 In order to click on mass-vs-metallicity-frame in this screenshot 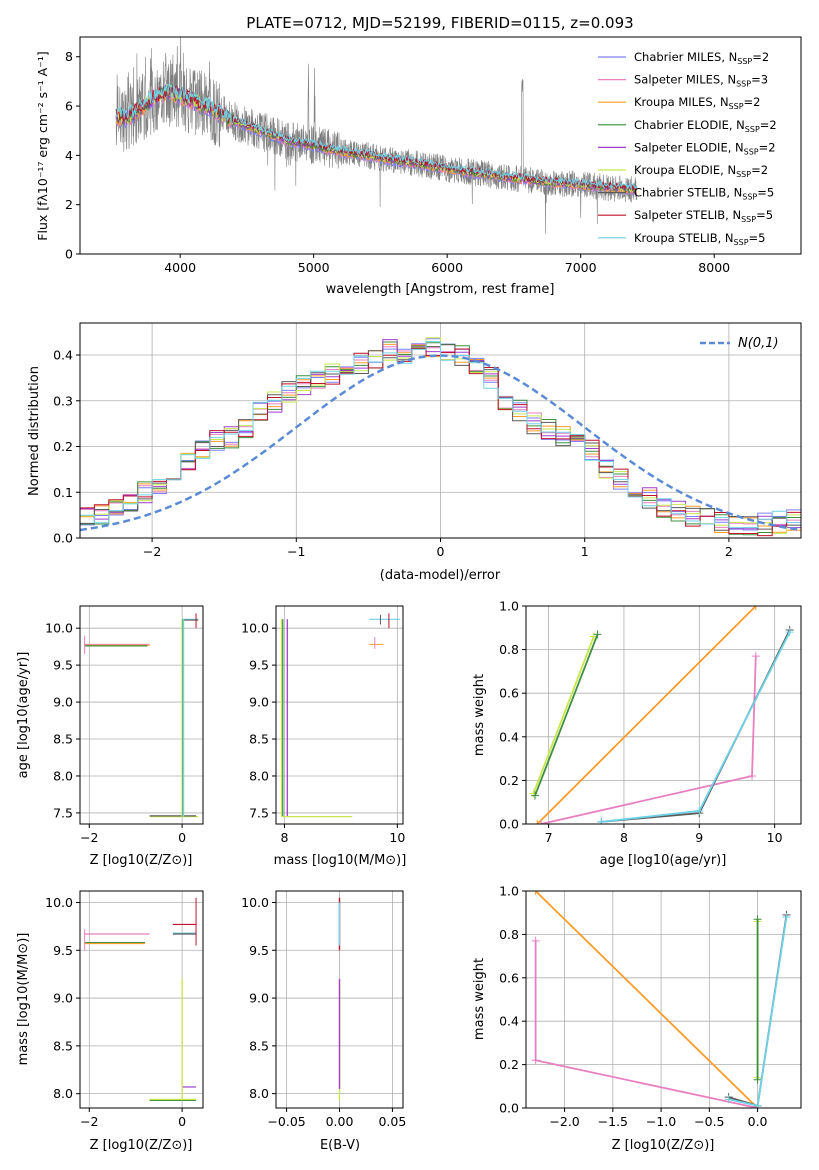, I will do `click(141, 999)`.